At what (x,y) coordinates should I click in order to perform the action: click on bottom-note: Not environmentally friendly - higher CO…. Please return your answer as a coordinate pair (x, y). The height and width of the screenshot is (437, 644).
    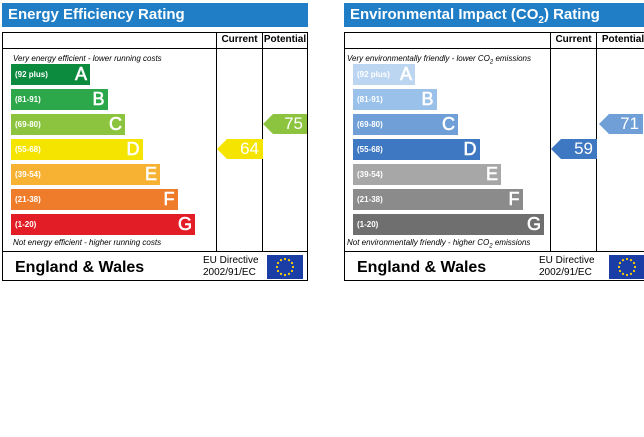
    Looking at the image, I should click on (438, 244).